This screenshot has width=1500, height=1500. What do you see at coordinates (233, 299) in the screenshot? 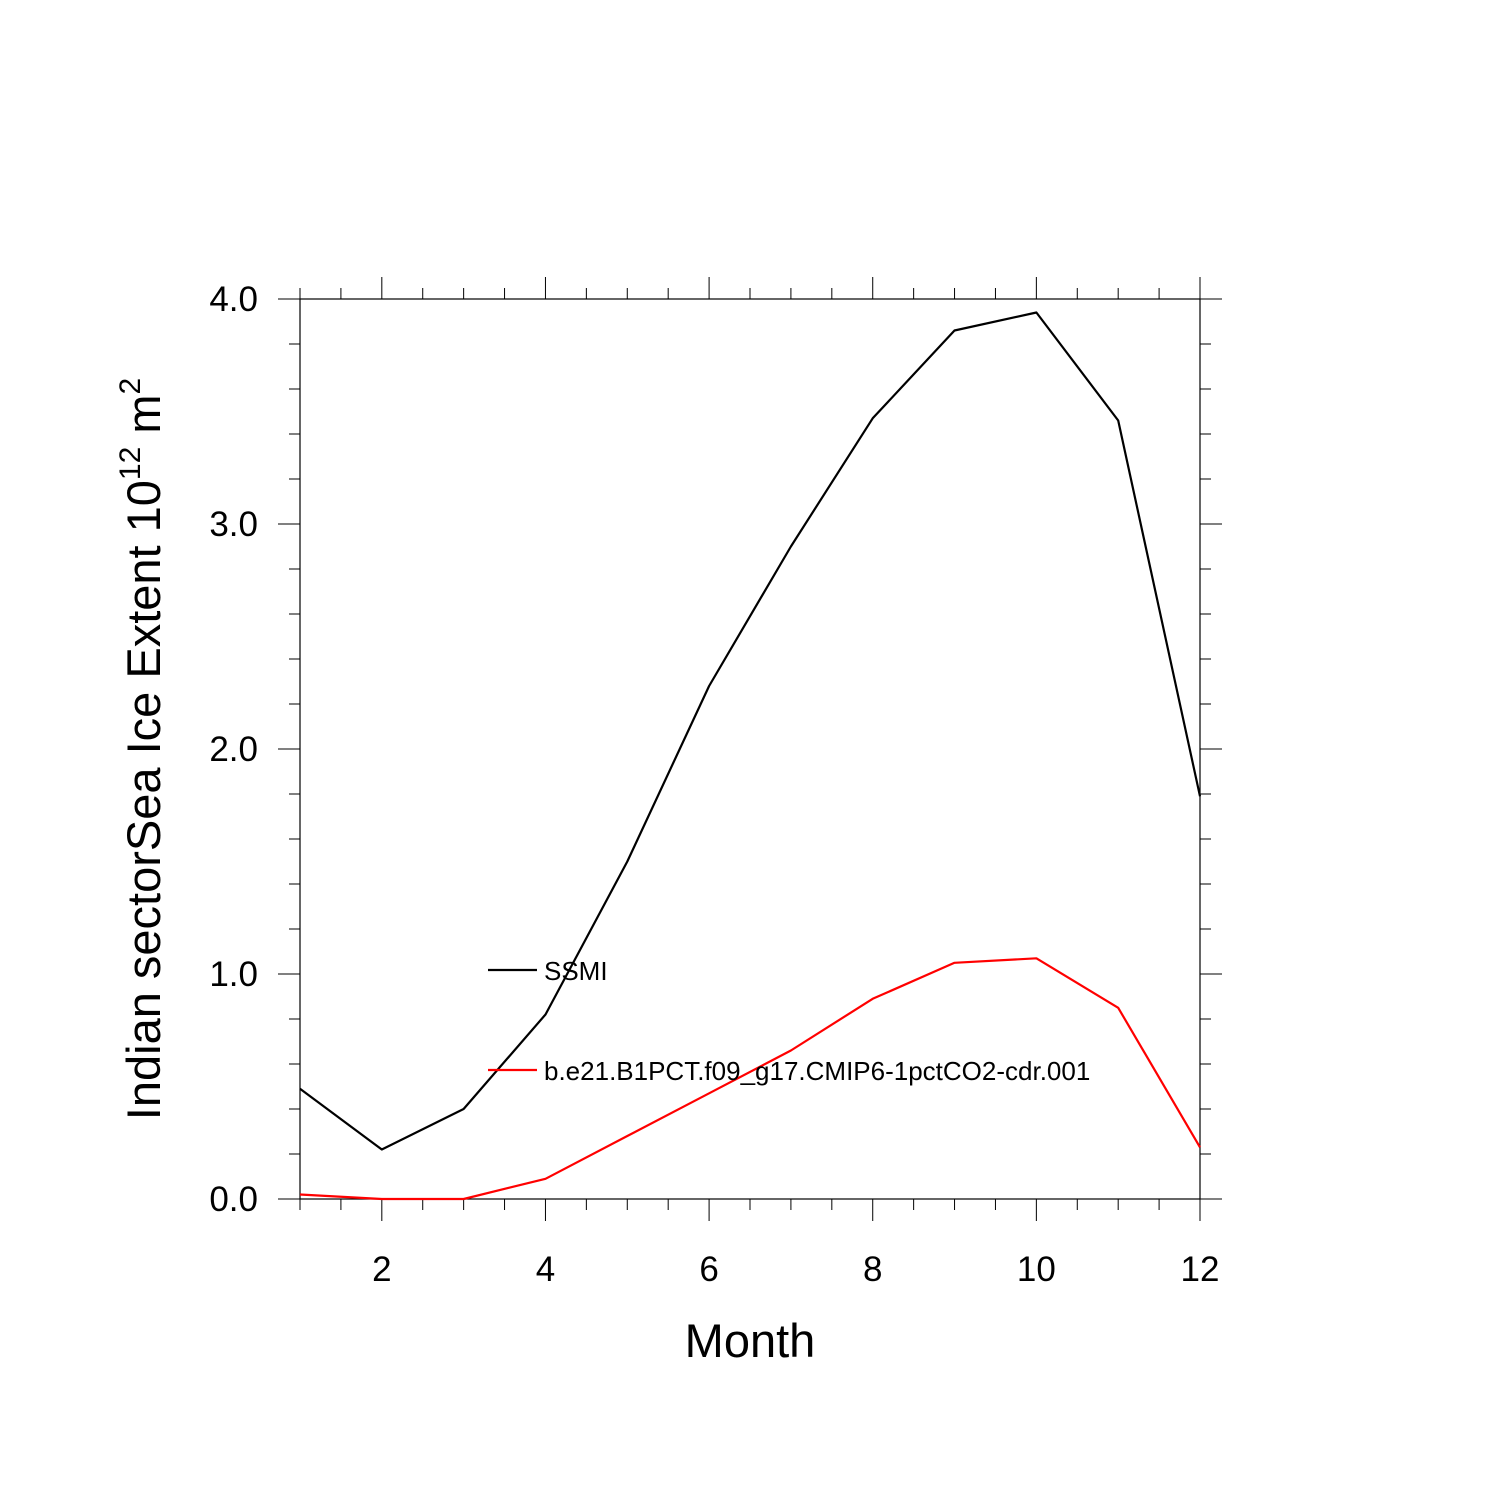
I see `y-tick-label: 4.0` at bounding box center [233, 299].